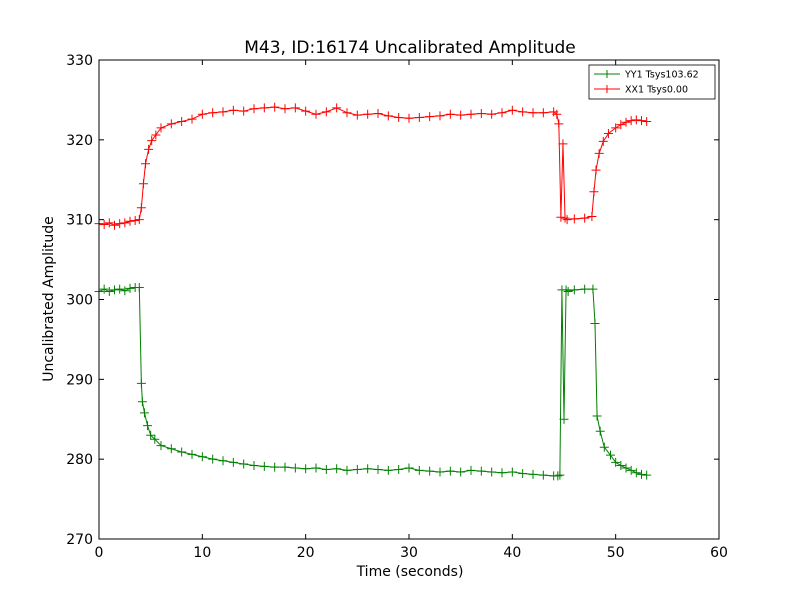  Describe the element at coordinates (410, 572) in the screenshot. I see `x-axis-title: Time (seconds)` at that location.